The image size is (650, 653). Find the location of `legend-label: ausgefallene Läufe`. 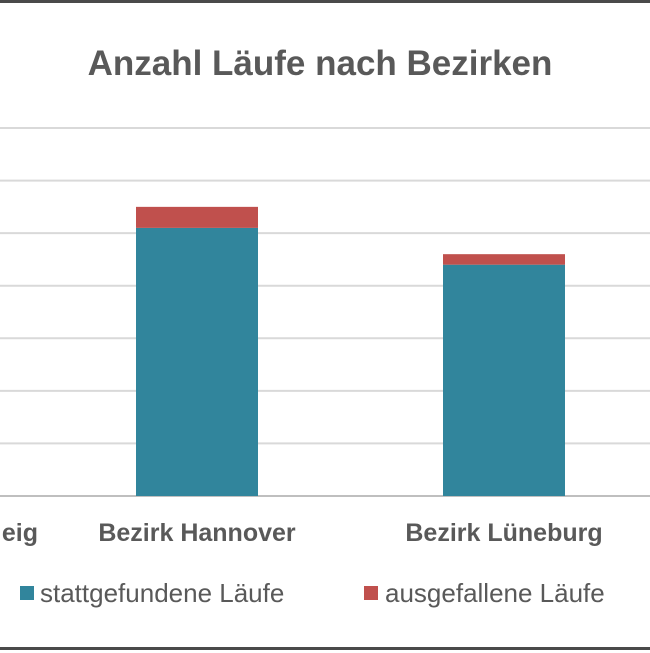

legend-label: ausgefallene Läufe is located at coordinates (495, 593).